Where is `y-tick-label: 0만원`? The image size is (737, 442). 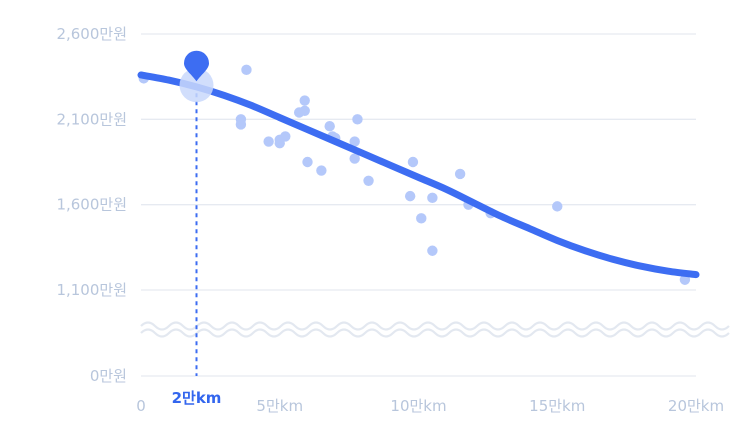
y-tick-label: 0만원 is located at coordinates (108, 376).